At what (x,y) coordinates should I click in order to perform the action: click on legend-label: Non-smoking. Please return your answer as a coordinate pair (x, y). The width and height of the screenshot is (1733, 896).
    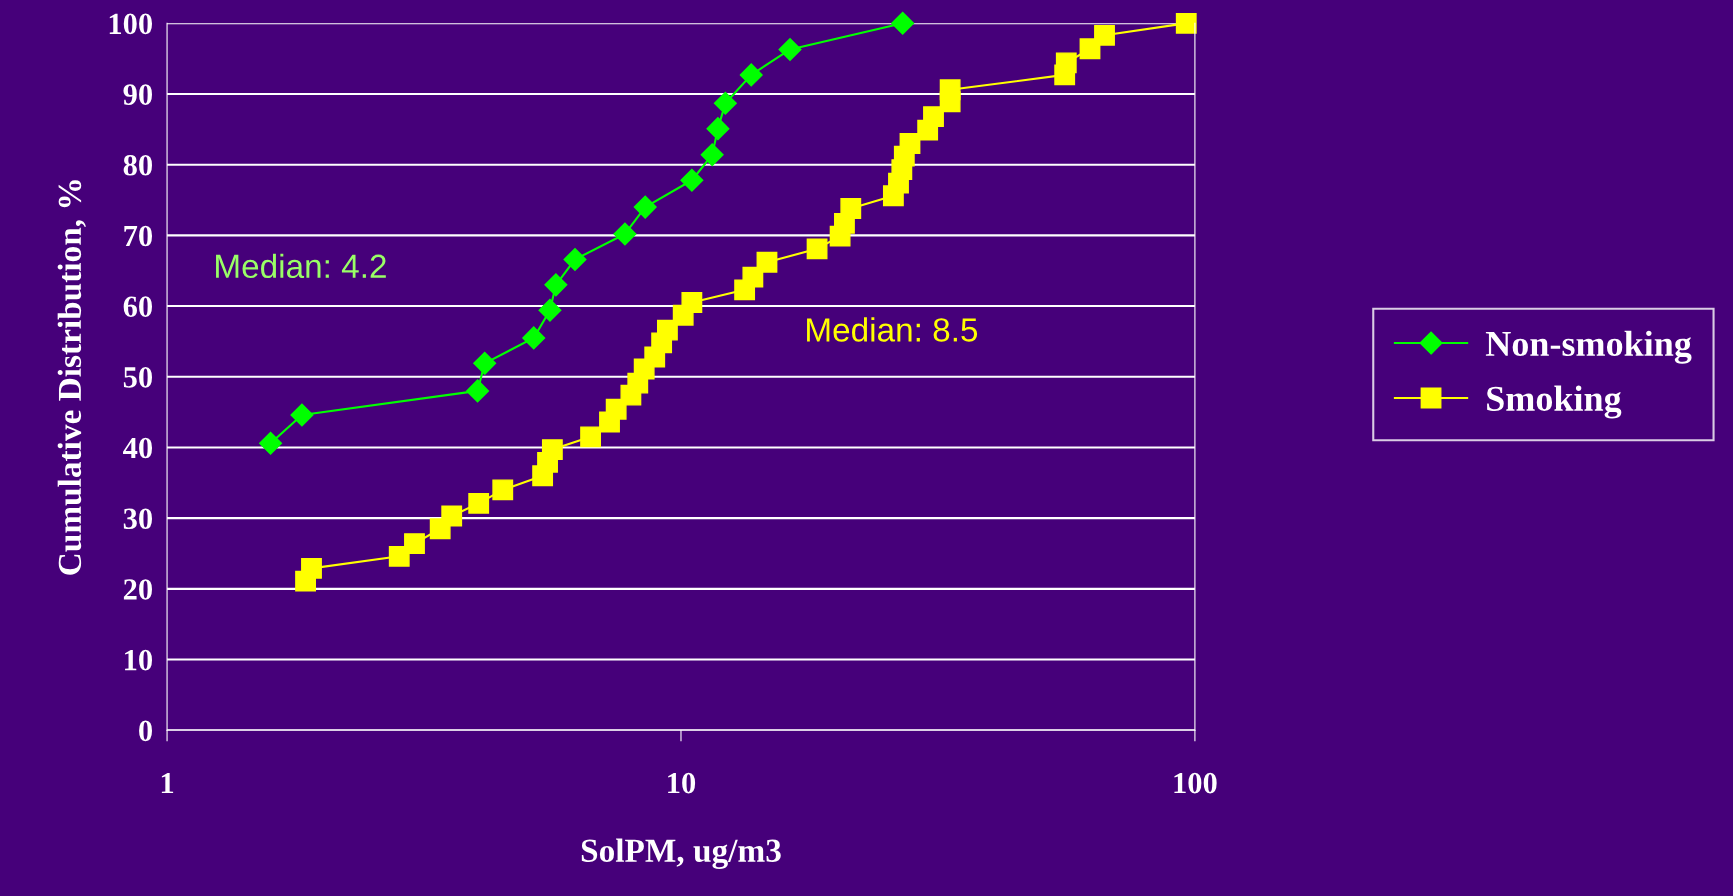
    Looking at the image, I should click on (1588, 347).